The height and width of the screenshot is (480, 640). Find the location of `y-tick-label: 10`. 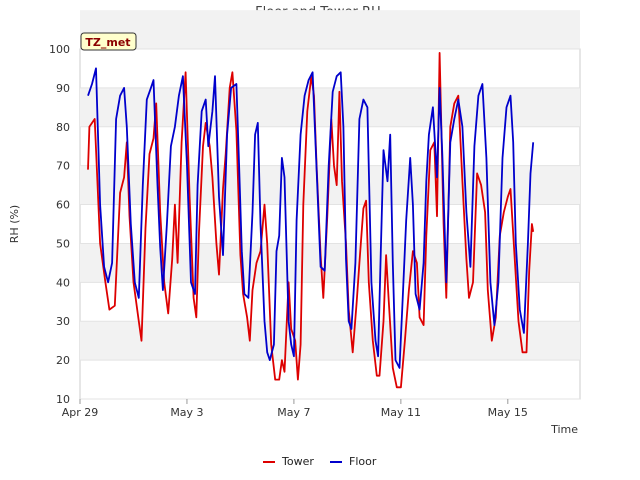

y-tick-label: 10 is located at coordinates (63, 399).